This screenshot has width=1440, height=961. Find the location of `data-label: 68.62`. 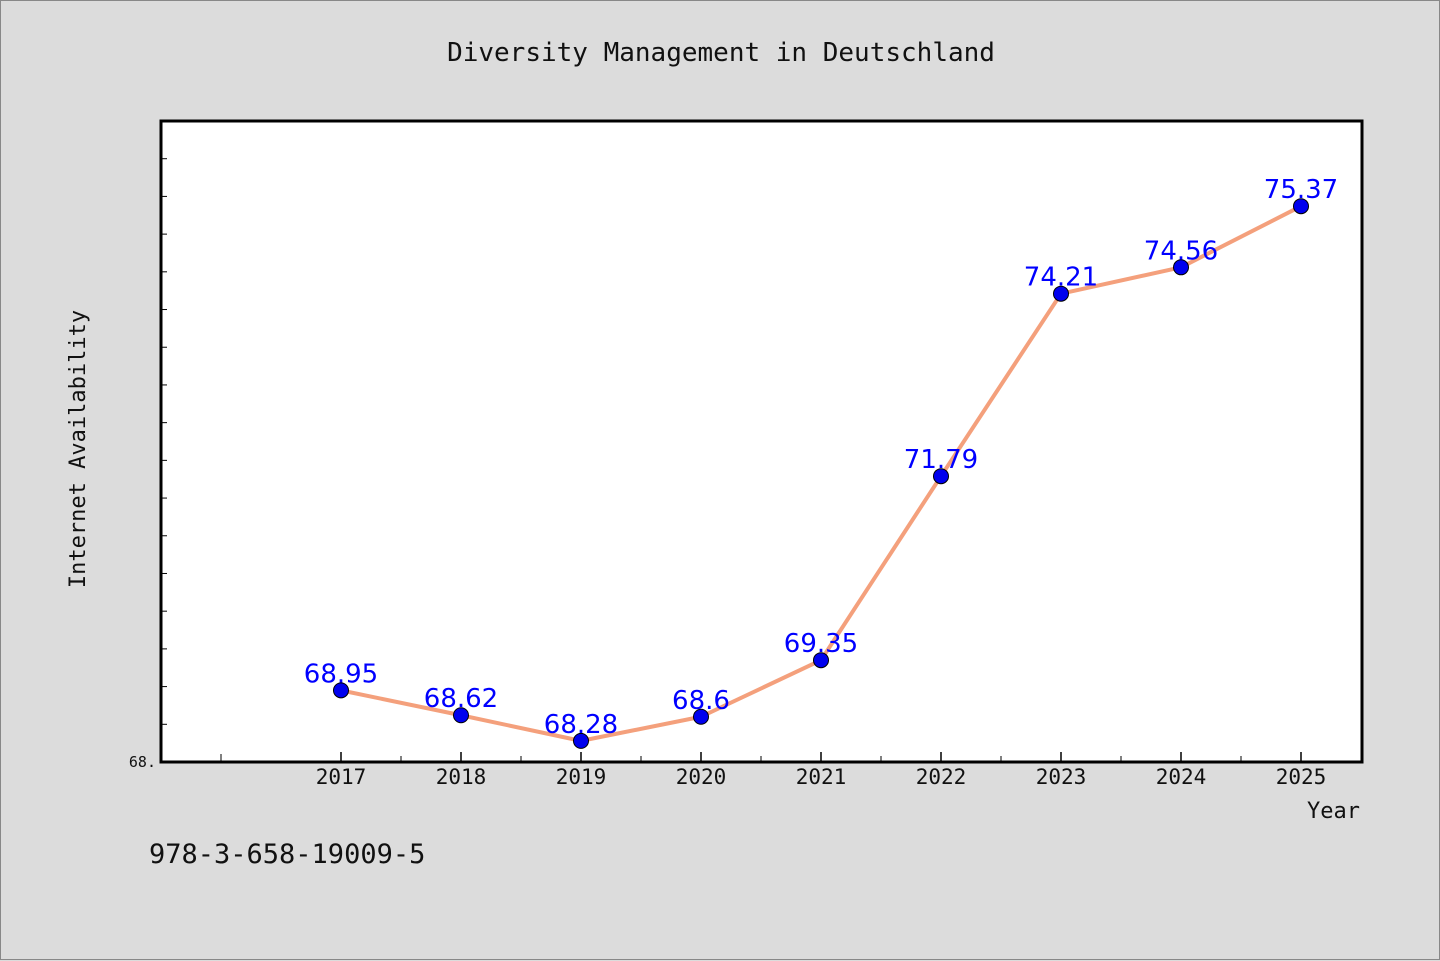

data-label: 68.62 is located at coordinates (461, 699).